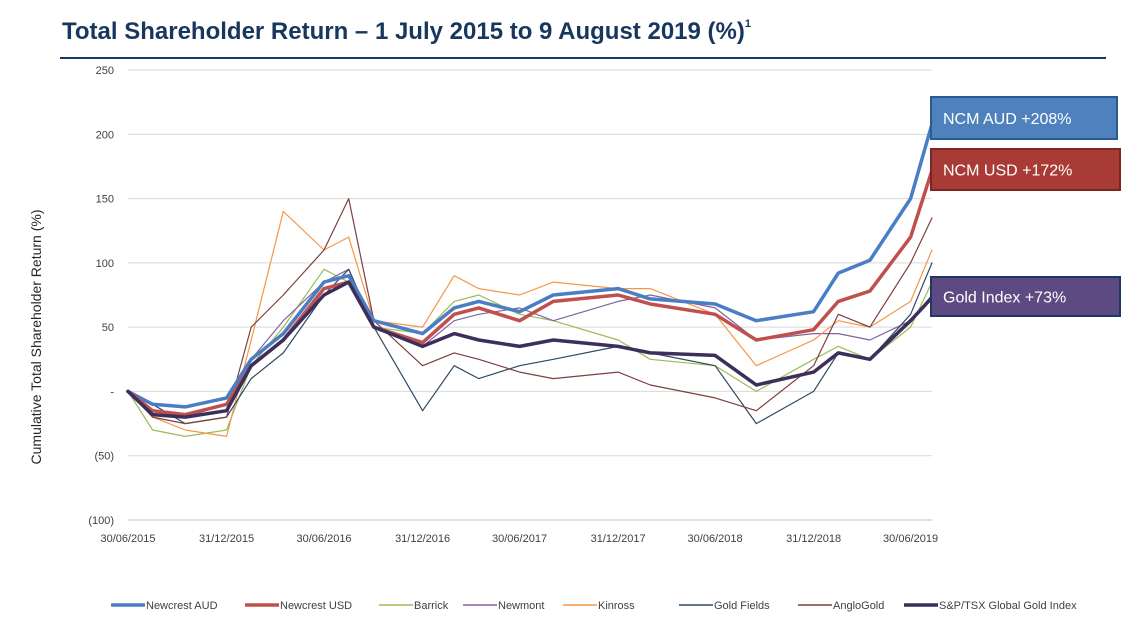 This screenshot has height=617, width=1138. I want to click on legend-label: Kinross, so click(616, 606).